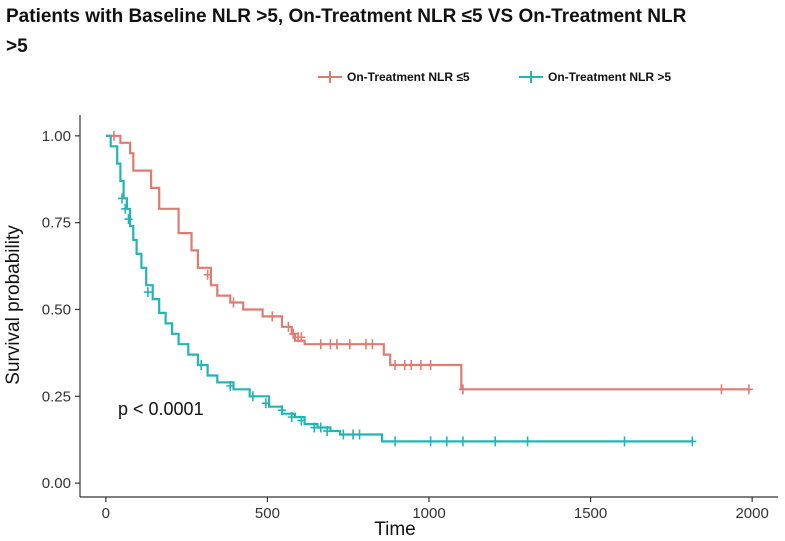 The image size is (785, 541). Describe the element at coordinates (56, 396) in the screenshot. I see `y-tick-label: 0.25` at that location.